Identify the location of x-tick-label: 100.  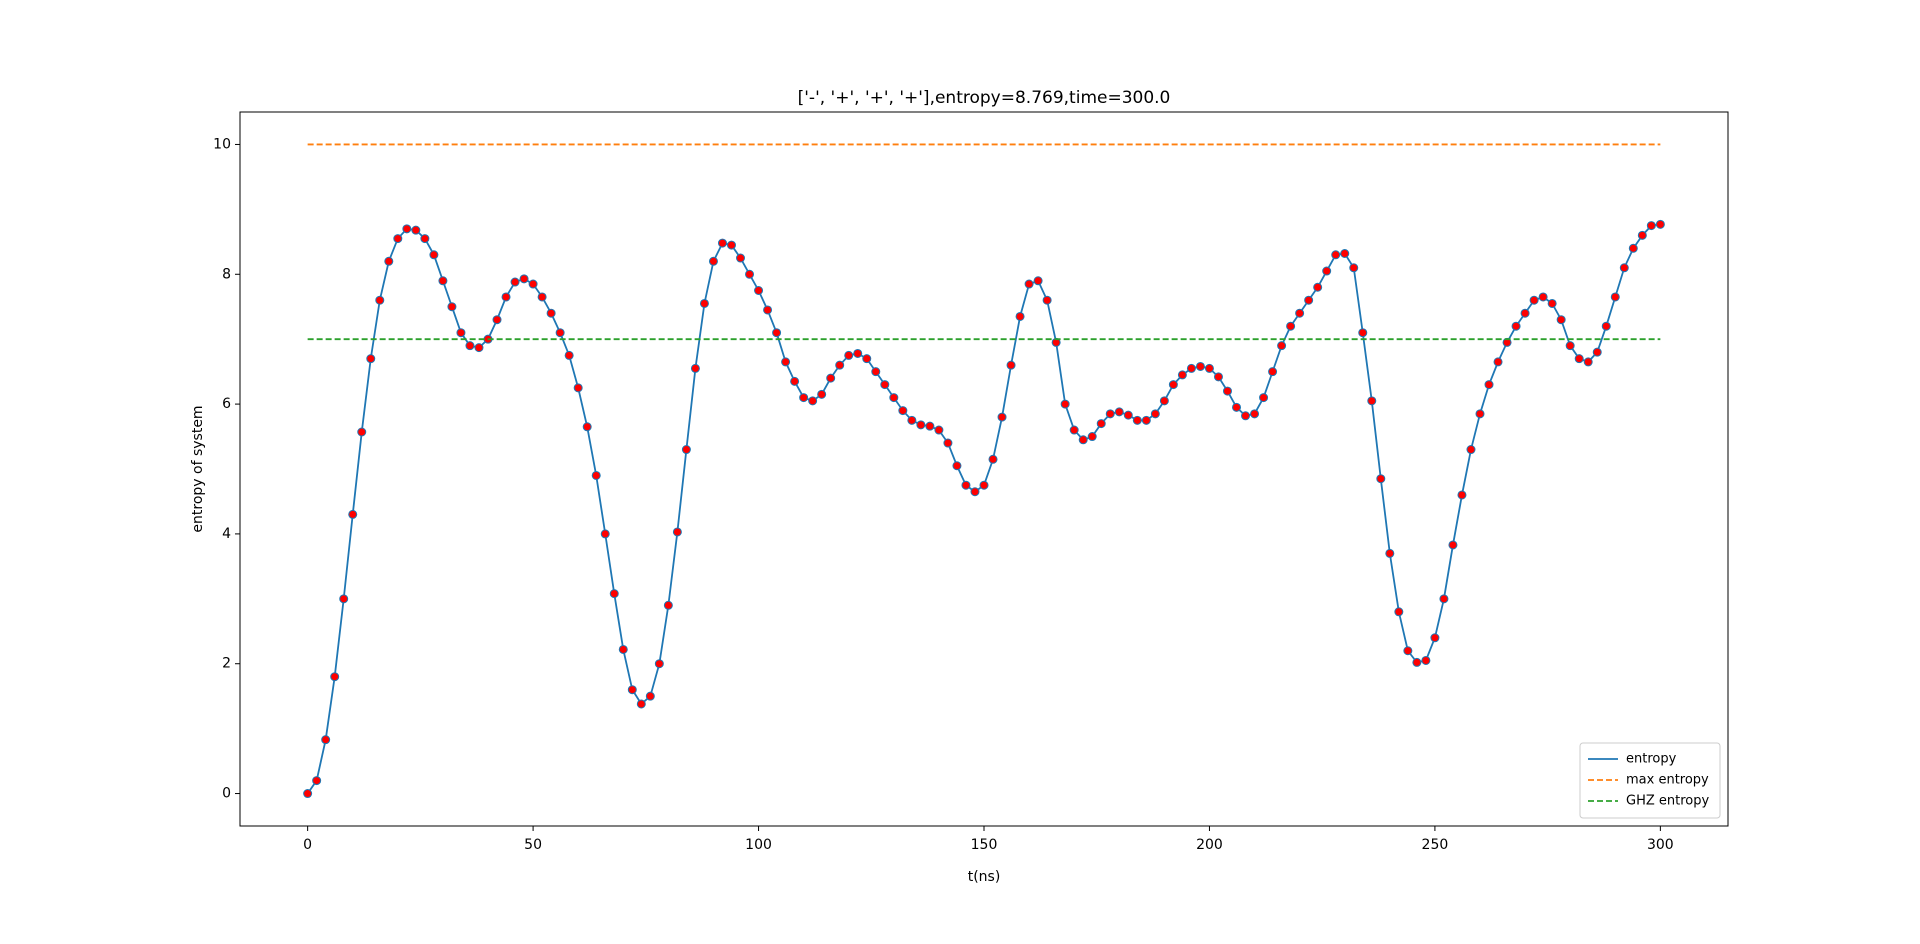
(758, 845).